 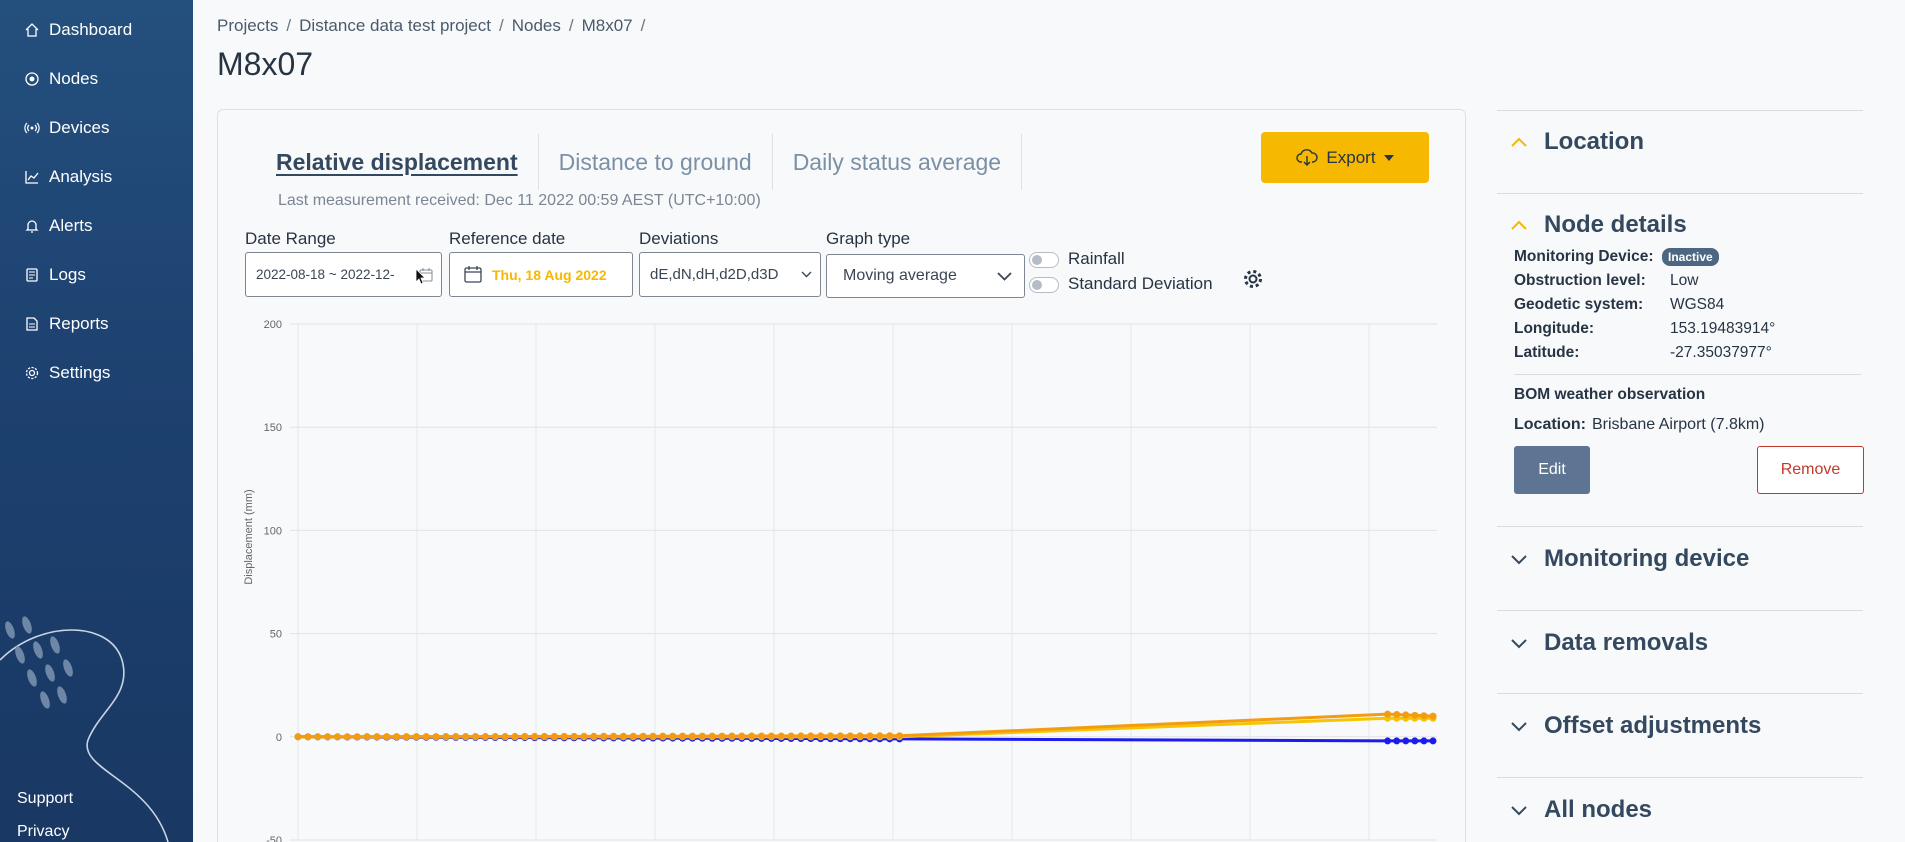 I want to click on status-badge: Inactive, so click(x=1690, y=257).